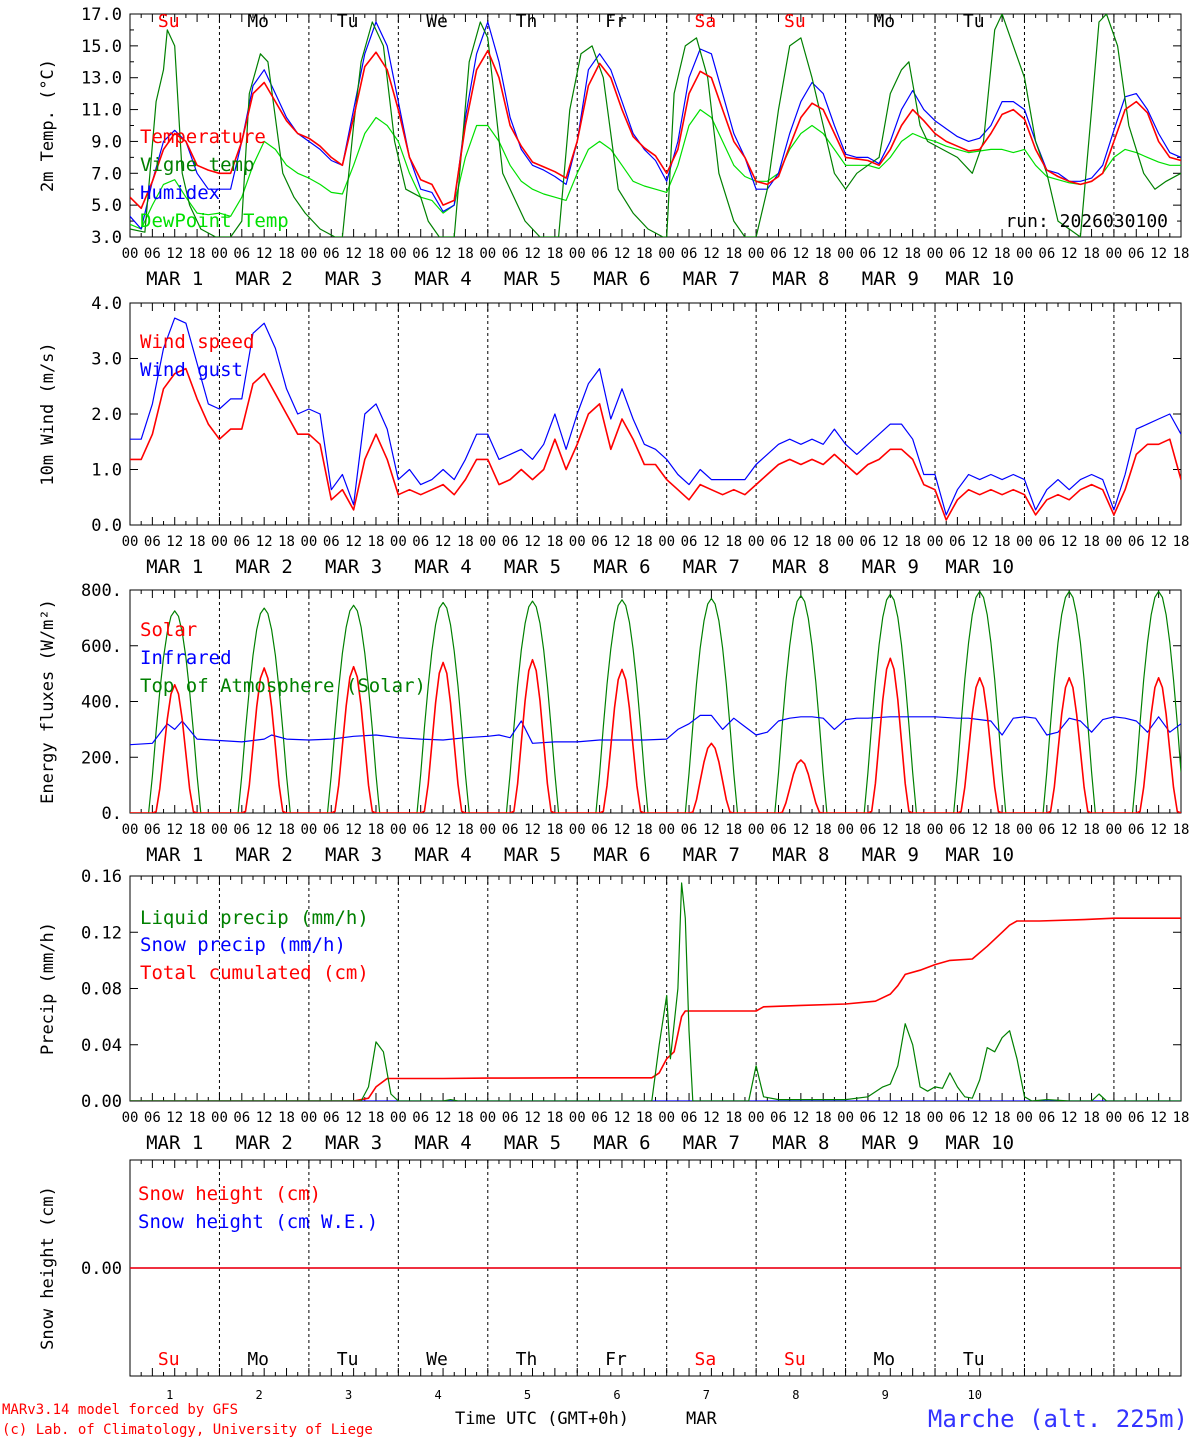 The width and height of the screenshot is (1194, 1440). Describe the element at coordinates (800, 279) in the screenshot. I see `date-label: MAR 8` at that location.